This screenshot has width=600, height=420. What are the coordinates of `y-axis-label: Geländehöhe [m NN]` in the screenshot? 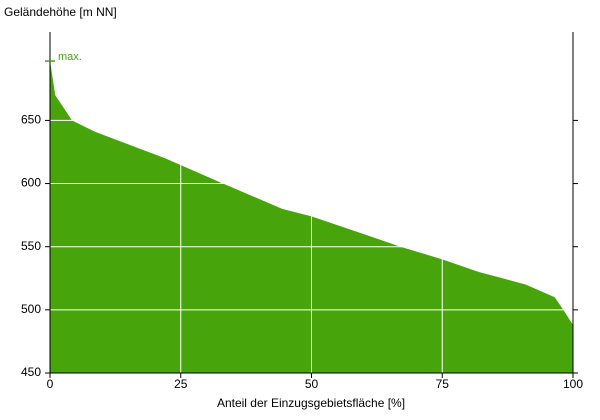 It's located at (60, 12).